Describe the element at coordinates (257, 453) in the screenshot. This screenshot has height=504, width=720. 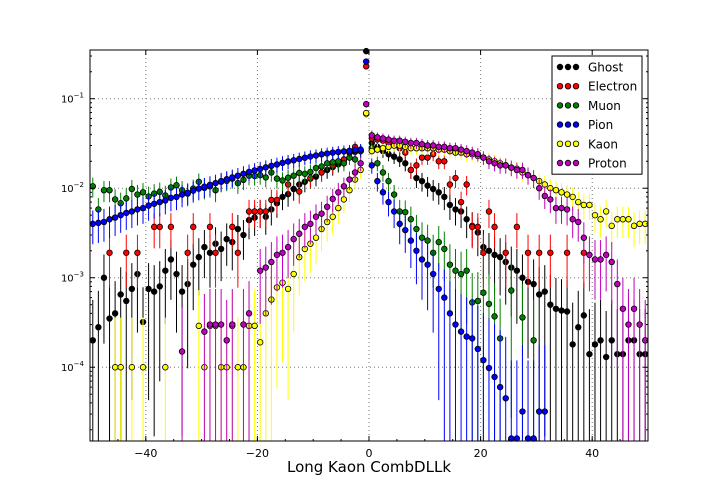
I see `x-tick-label: −20` at that location.